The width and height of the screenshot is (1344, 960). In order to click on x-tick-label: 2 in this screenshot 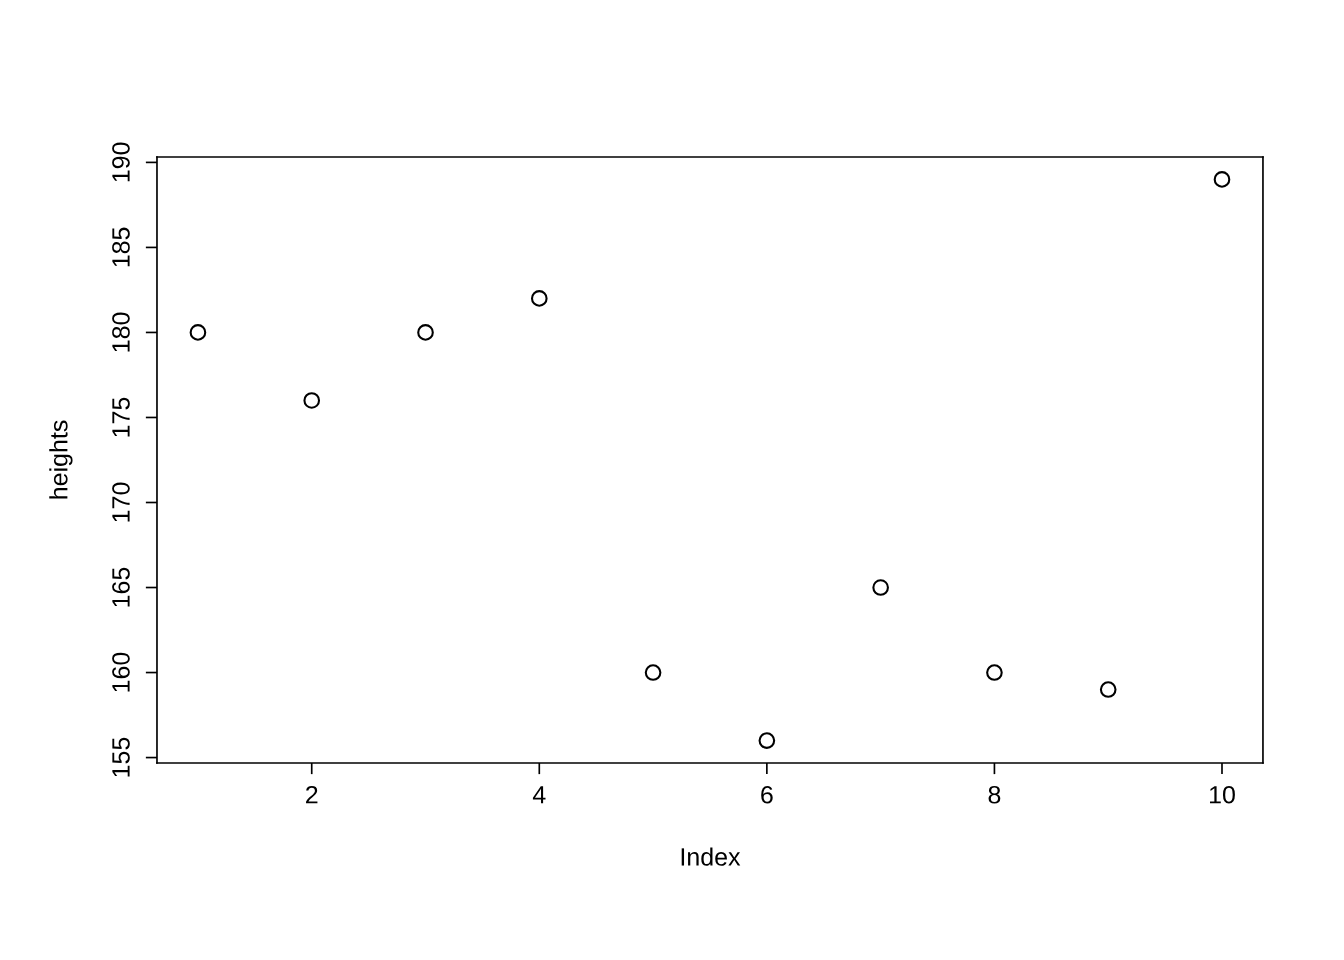, I will do `click(312, 794)`.